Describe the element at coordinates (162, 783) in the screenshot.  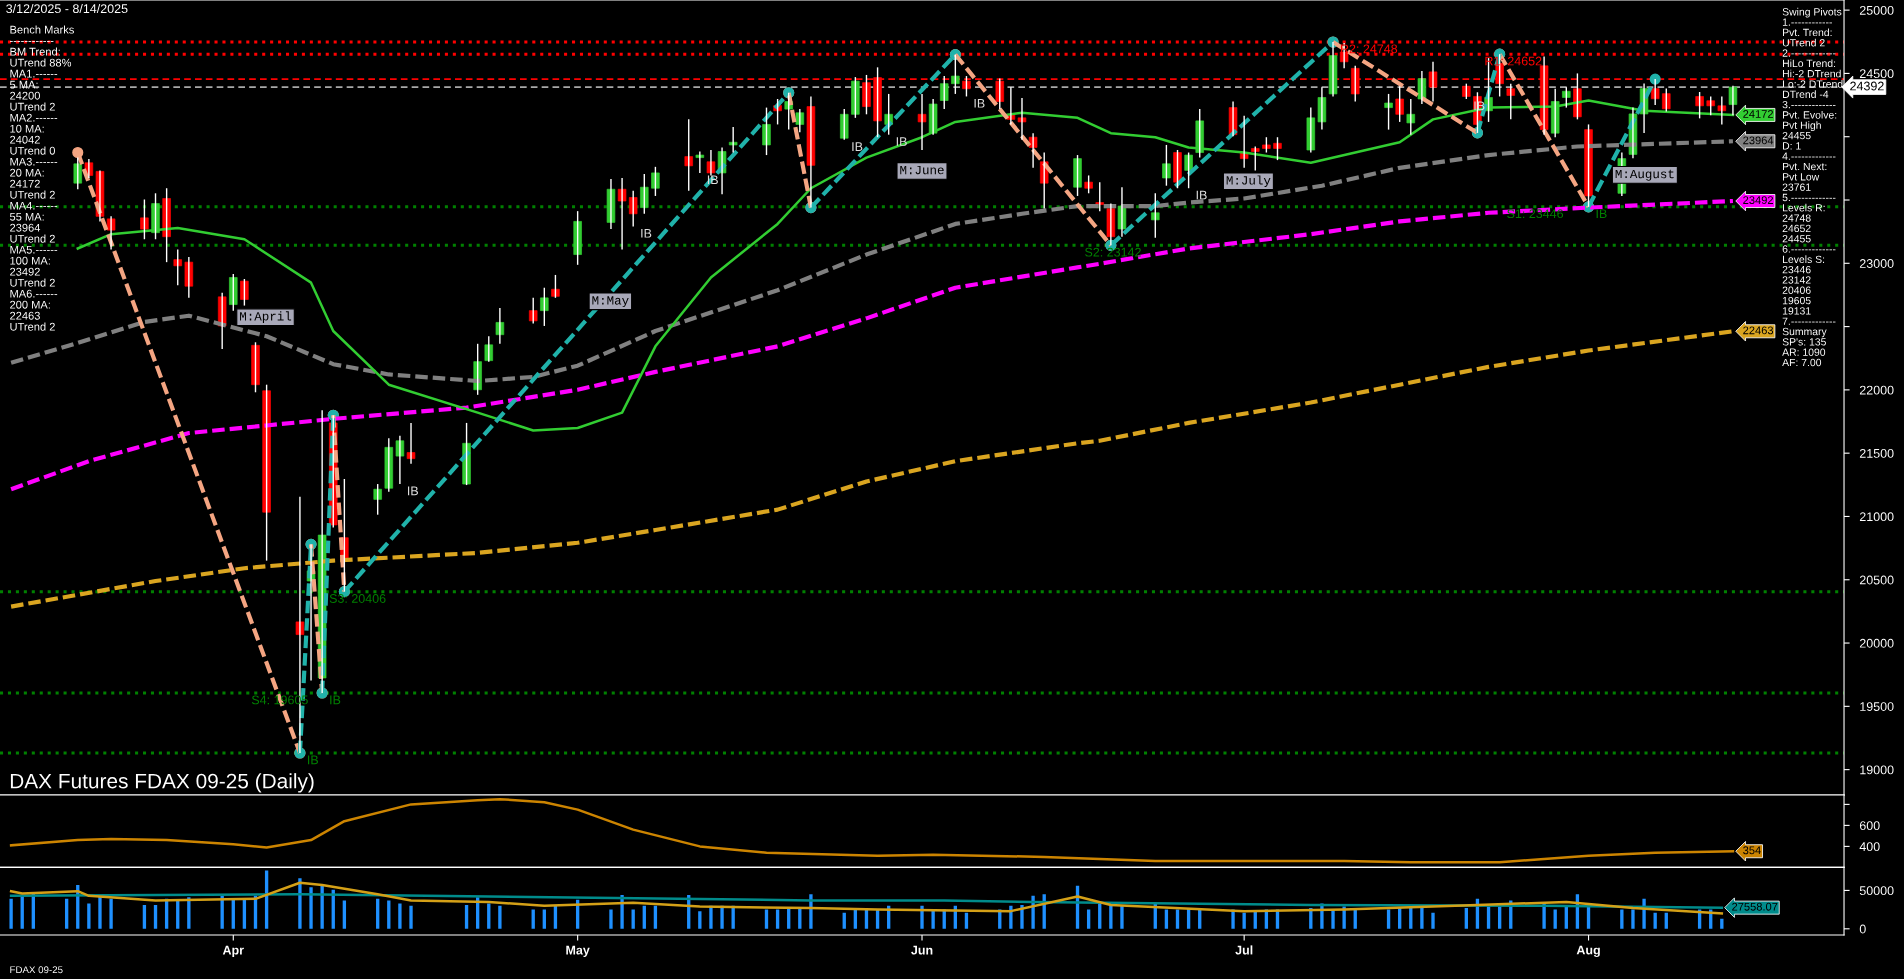
I see `text: DAX Futures FDAX 09-25 (Daily)` at that location.